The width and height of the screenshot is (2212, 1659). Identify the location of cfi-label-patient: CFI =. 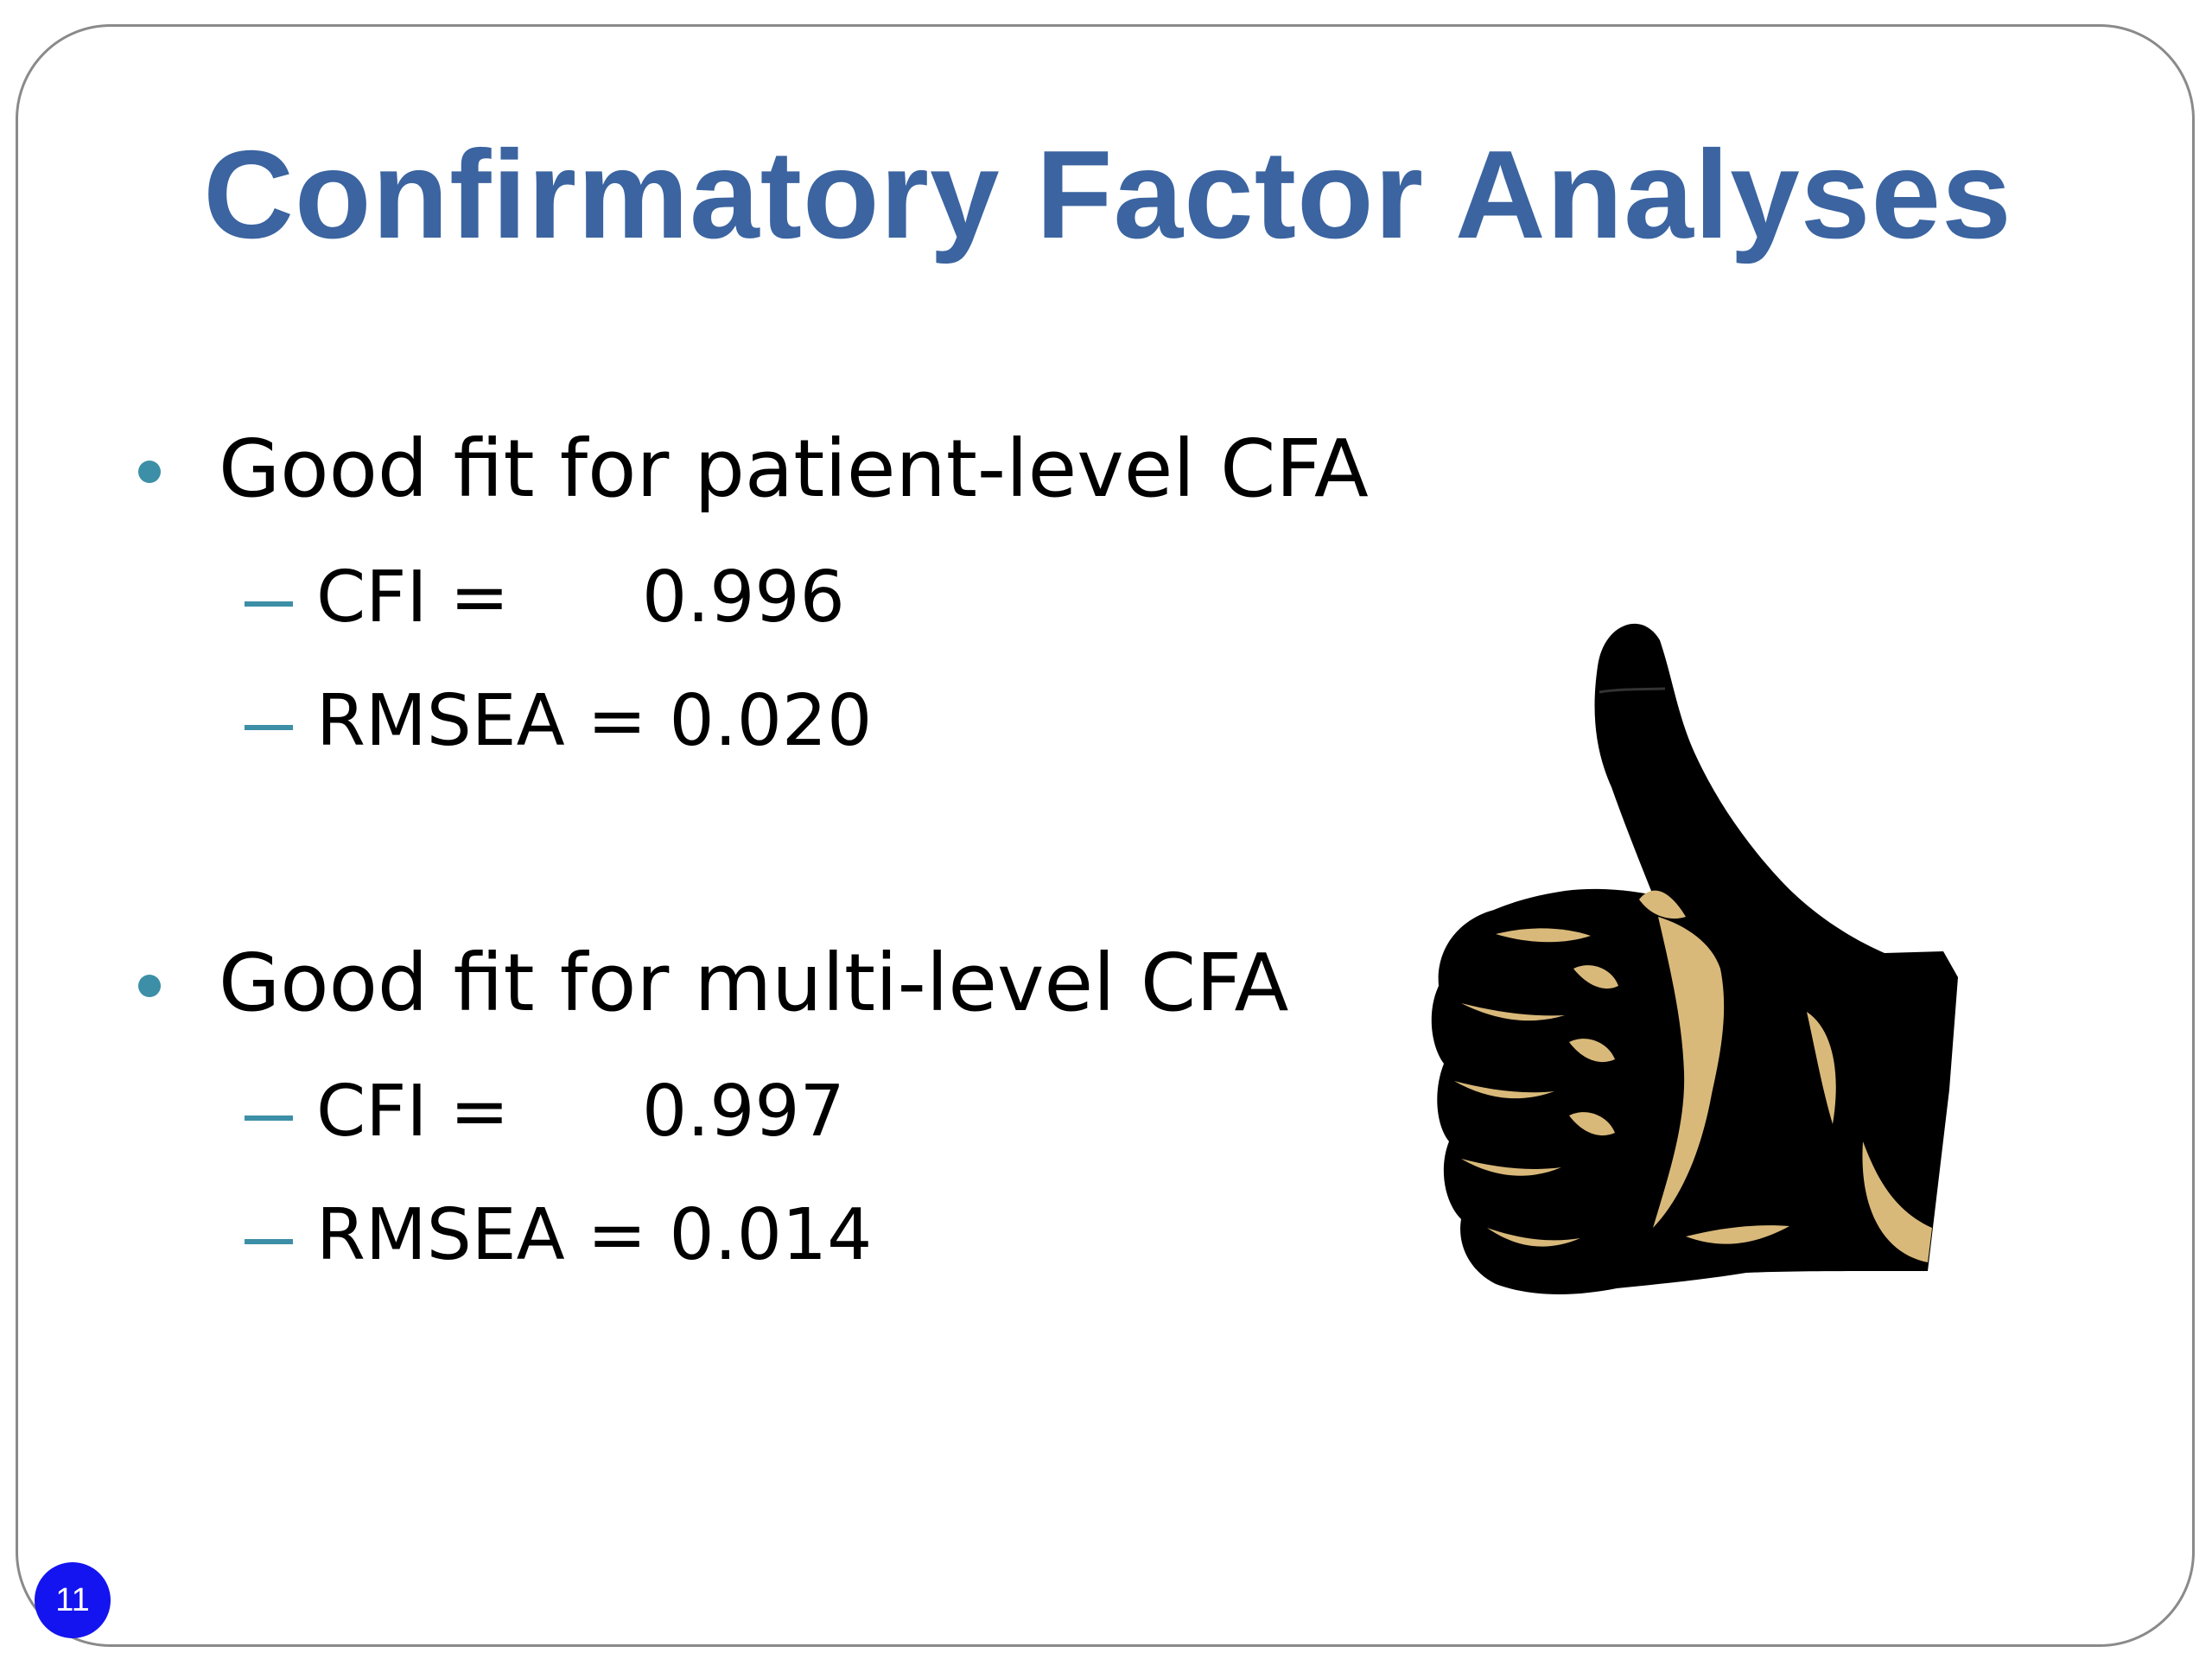
(413, 597).